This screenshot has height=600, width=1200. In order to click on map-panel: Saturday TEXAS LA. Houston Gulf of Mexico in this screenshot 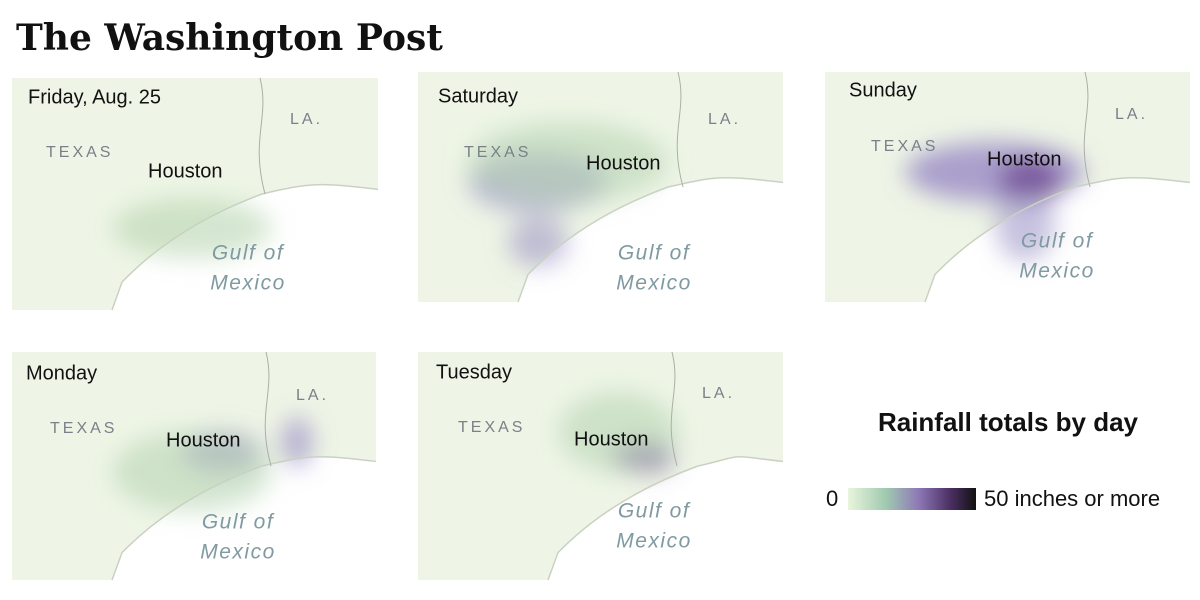, I will do `click(601, 187)`.